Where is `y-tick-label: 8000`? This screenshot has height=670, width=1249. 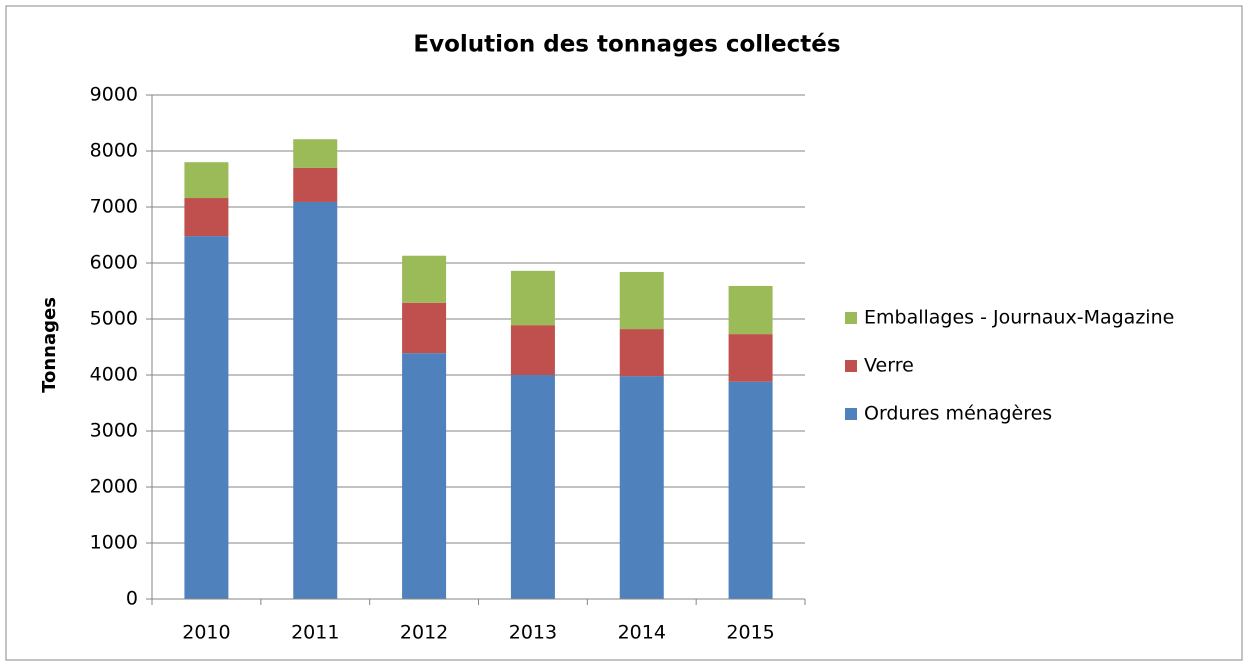 y-tick-label: 8000 is located at coordinates (114, 151).